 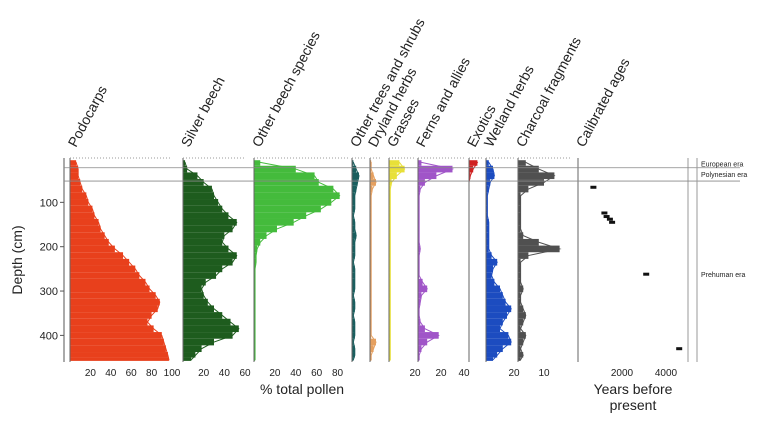 What do you see at coordinates (443, 102) in the screenshot?
I see `panel-title: Ferns and allies` at bounding box center [443, 102].